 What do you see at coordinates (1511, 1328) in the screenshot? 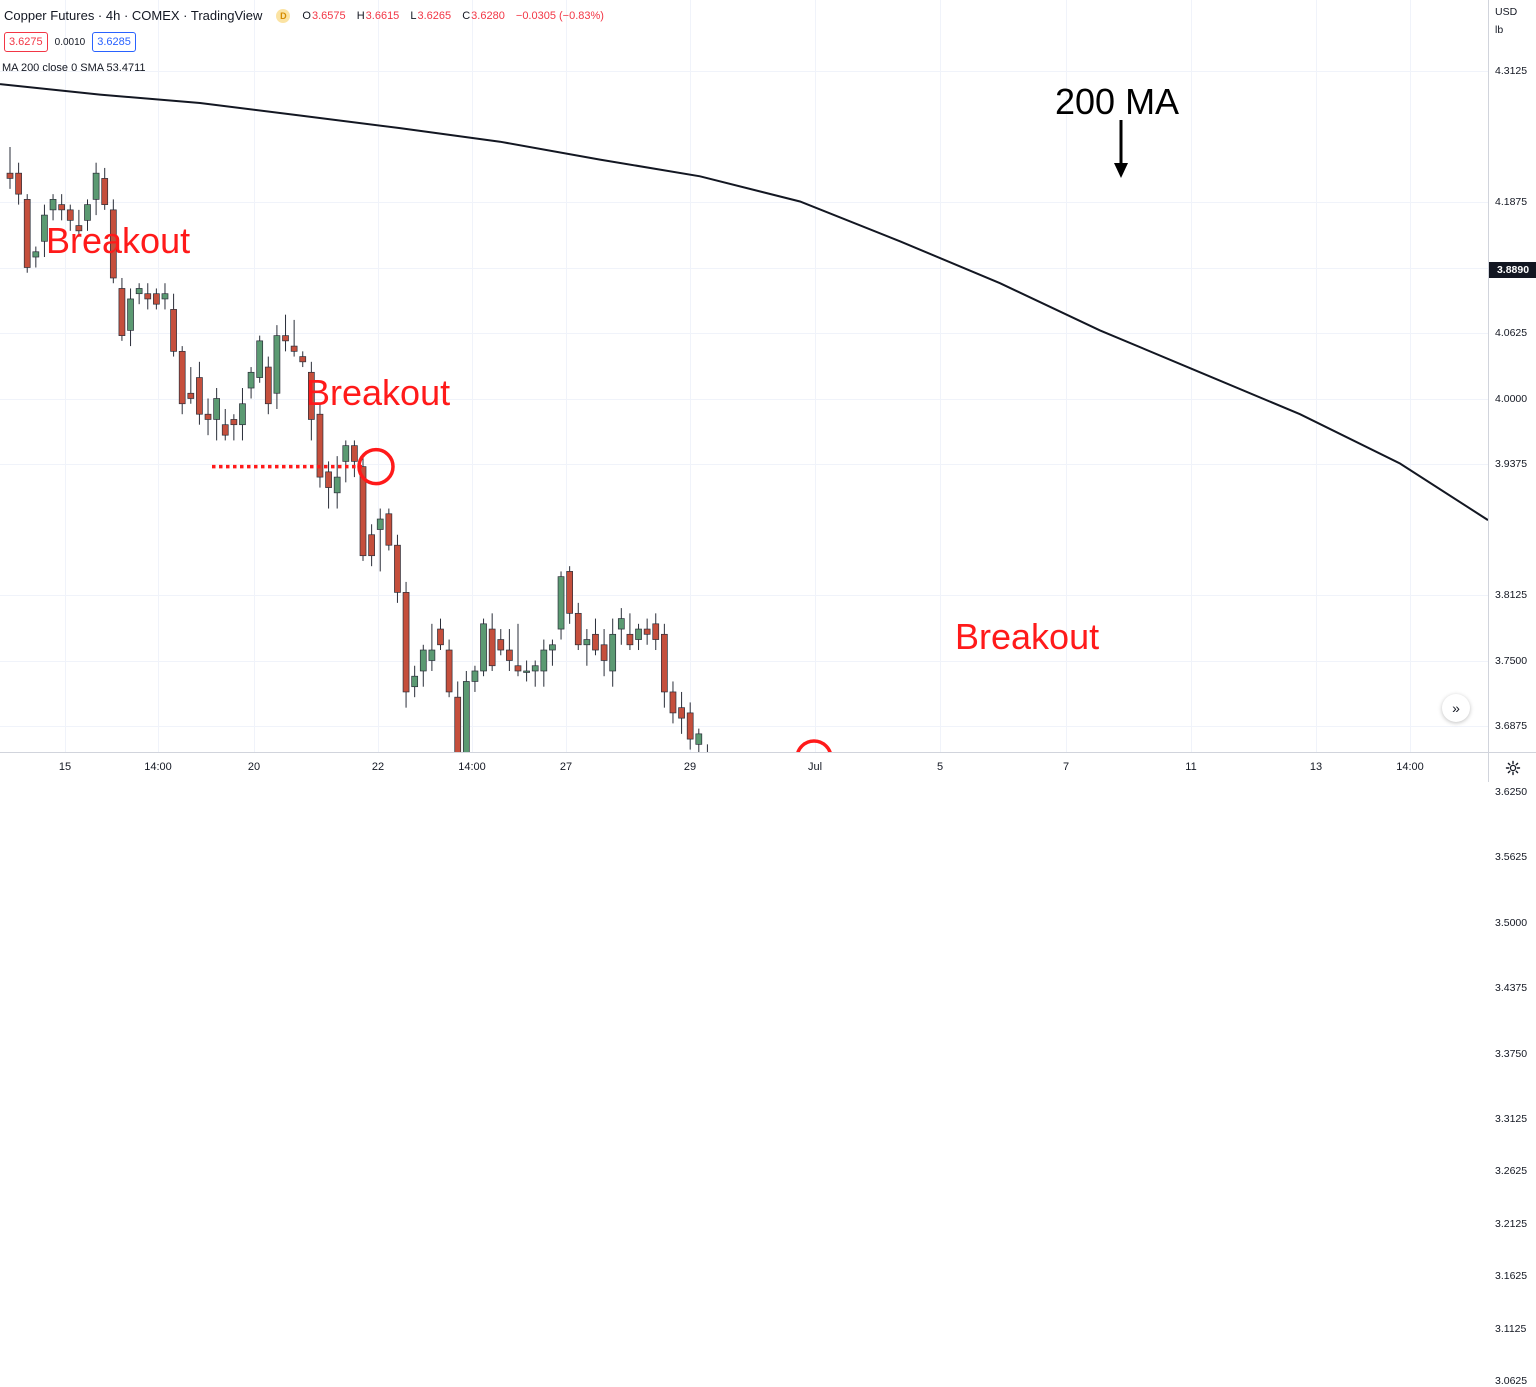
I see `price-tick-label: 3.1125` at bounding box center [1511, 1328].